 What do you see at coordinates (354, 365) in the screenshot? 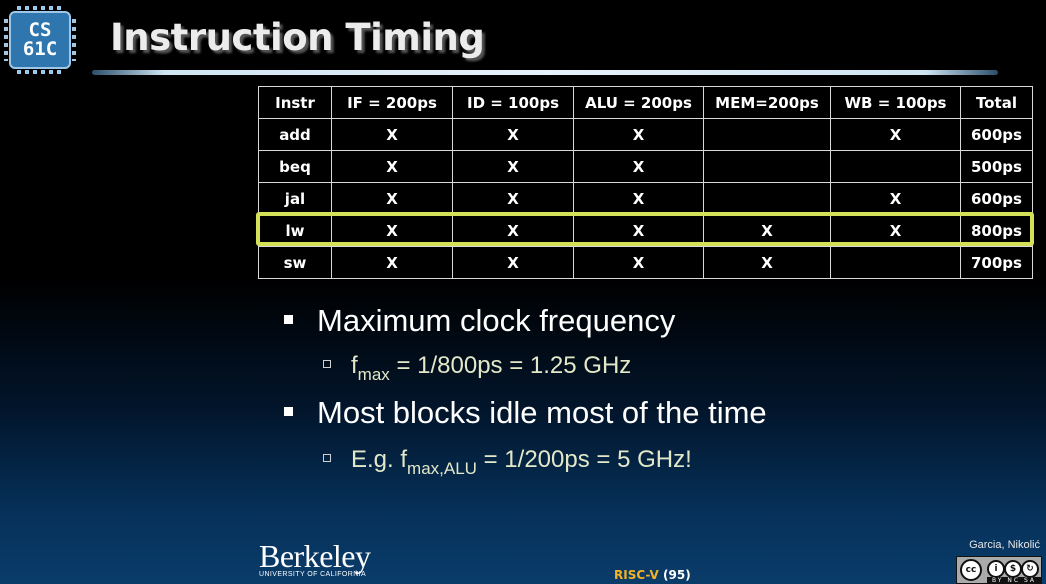
I see `formula-prefix: f` at bounding box center [354, 365].